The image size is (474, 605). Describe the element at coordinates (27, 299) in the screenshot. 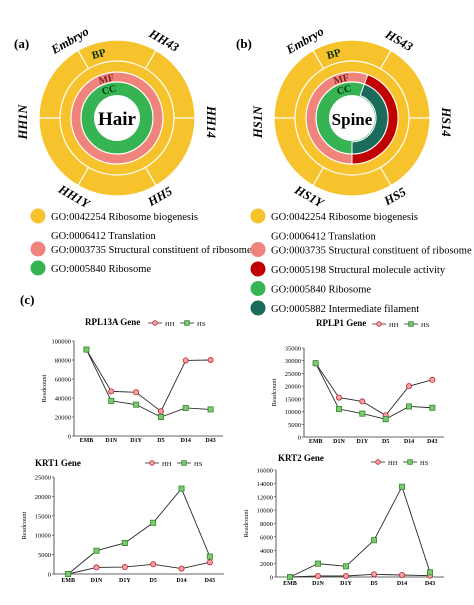

I see `panel-c-letter: (c)` at that location.